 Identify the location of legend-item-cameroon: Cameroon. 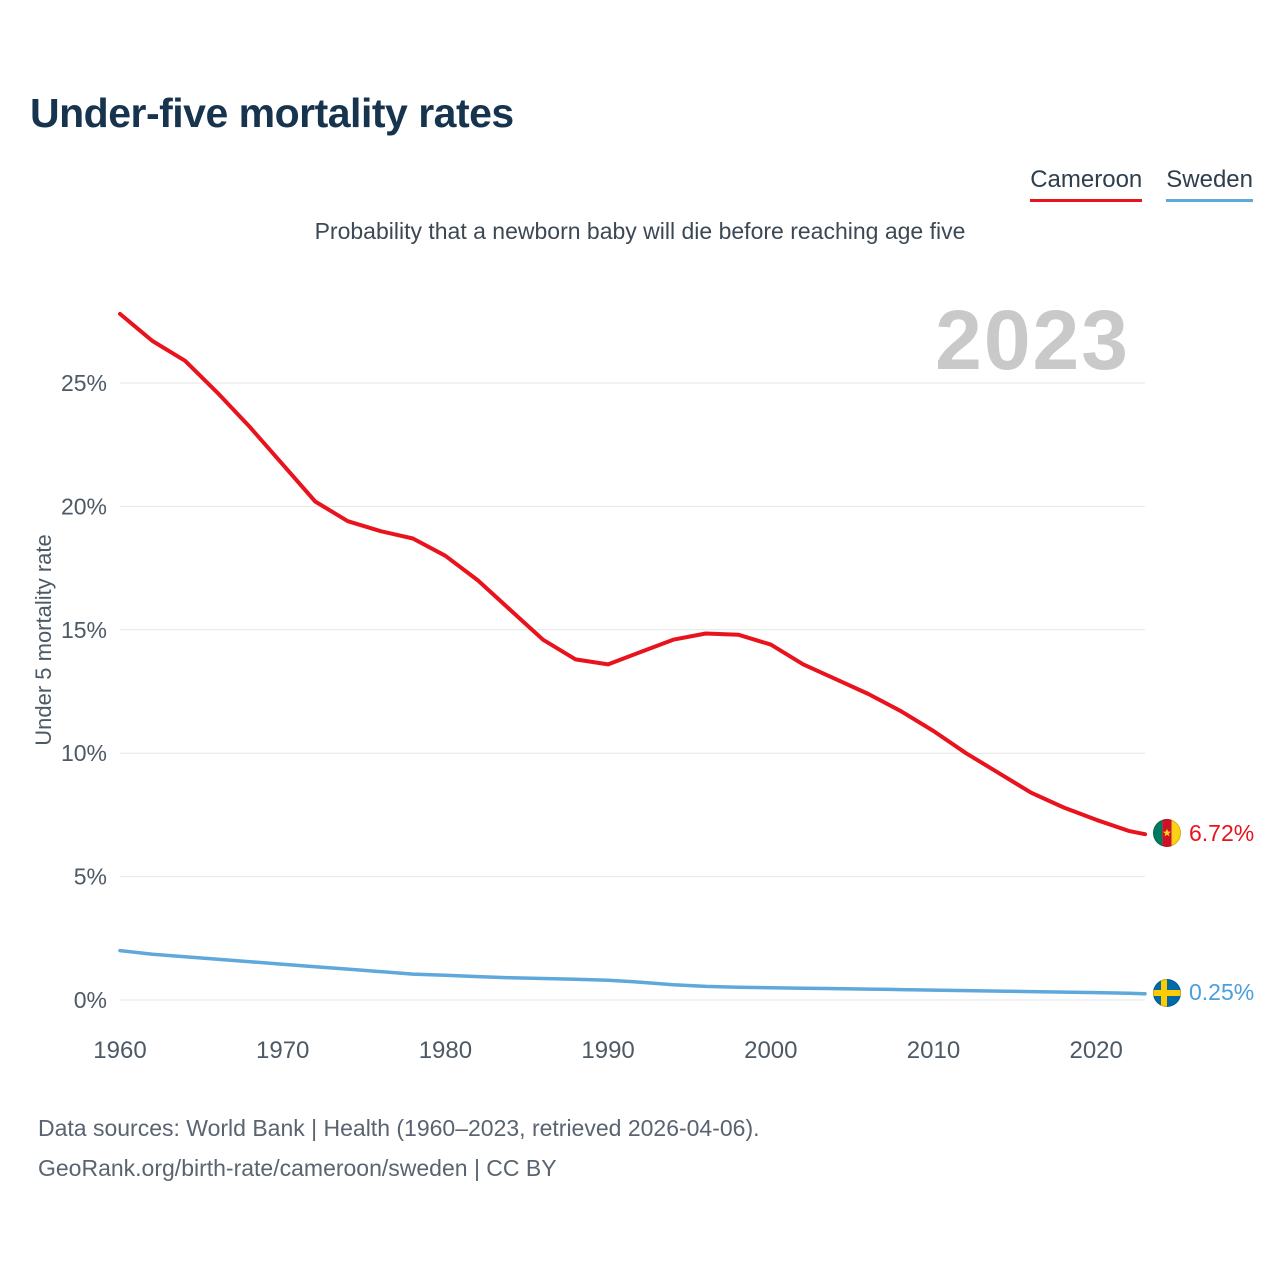
(1086, 184).